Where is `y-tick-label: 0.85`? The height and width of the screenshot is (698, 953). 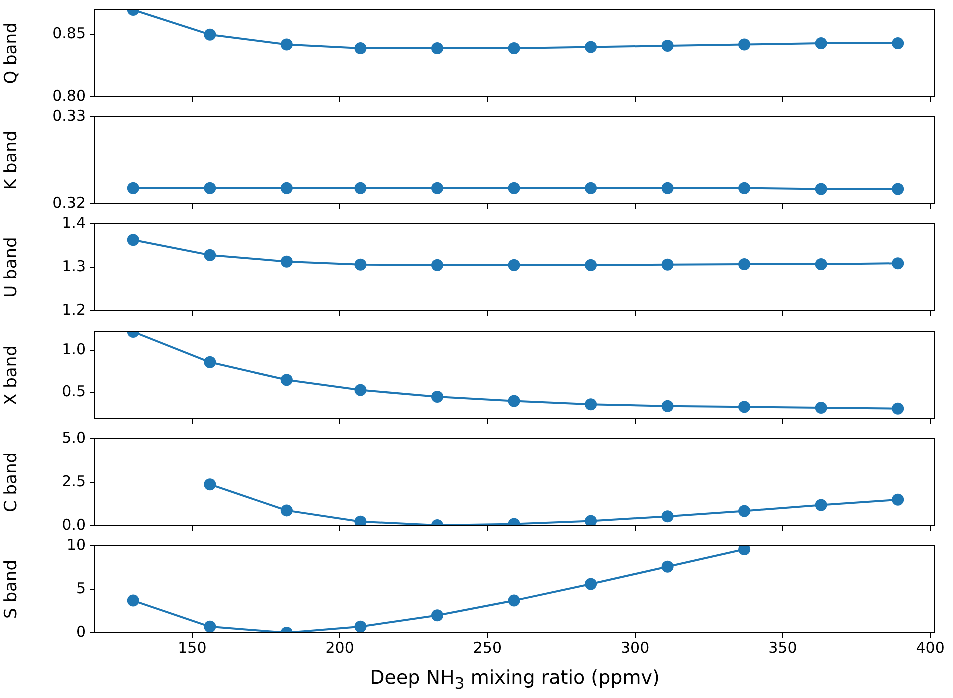
y-tick-label: 0.85 is located at coordinates (69, 33).